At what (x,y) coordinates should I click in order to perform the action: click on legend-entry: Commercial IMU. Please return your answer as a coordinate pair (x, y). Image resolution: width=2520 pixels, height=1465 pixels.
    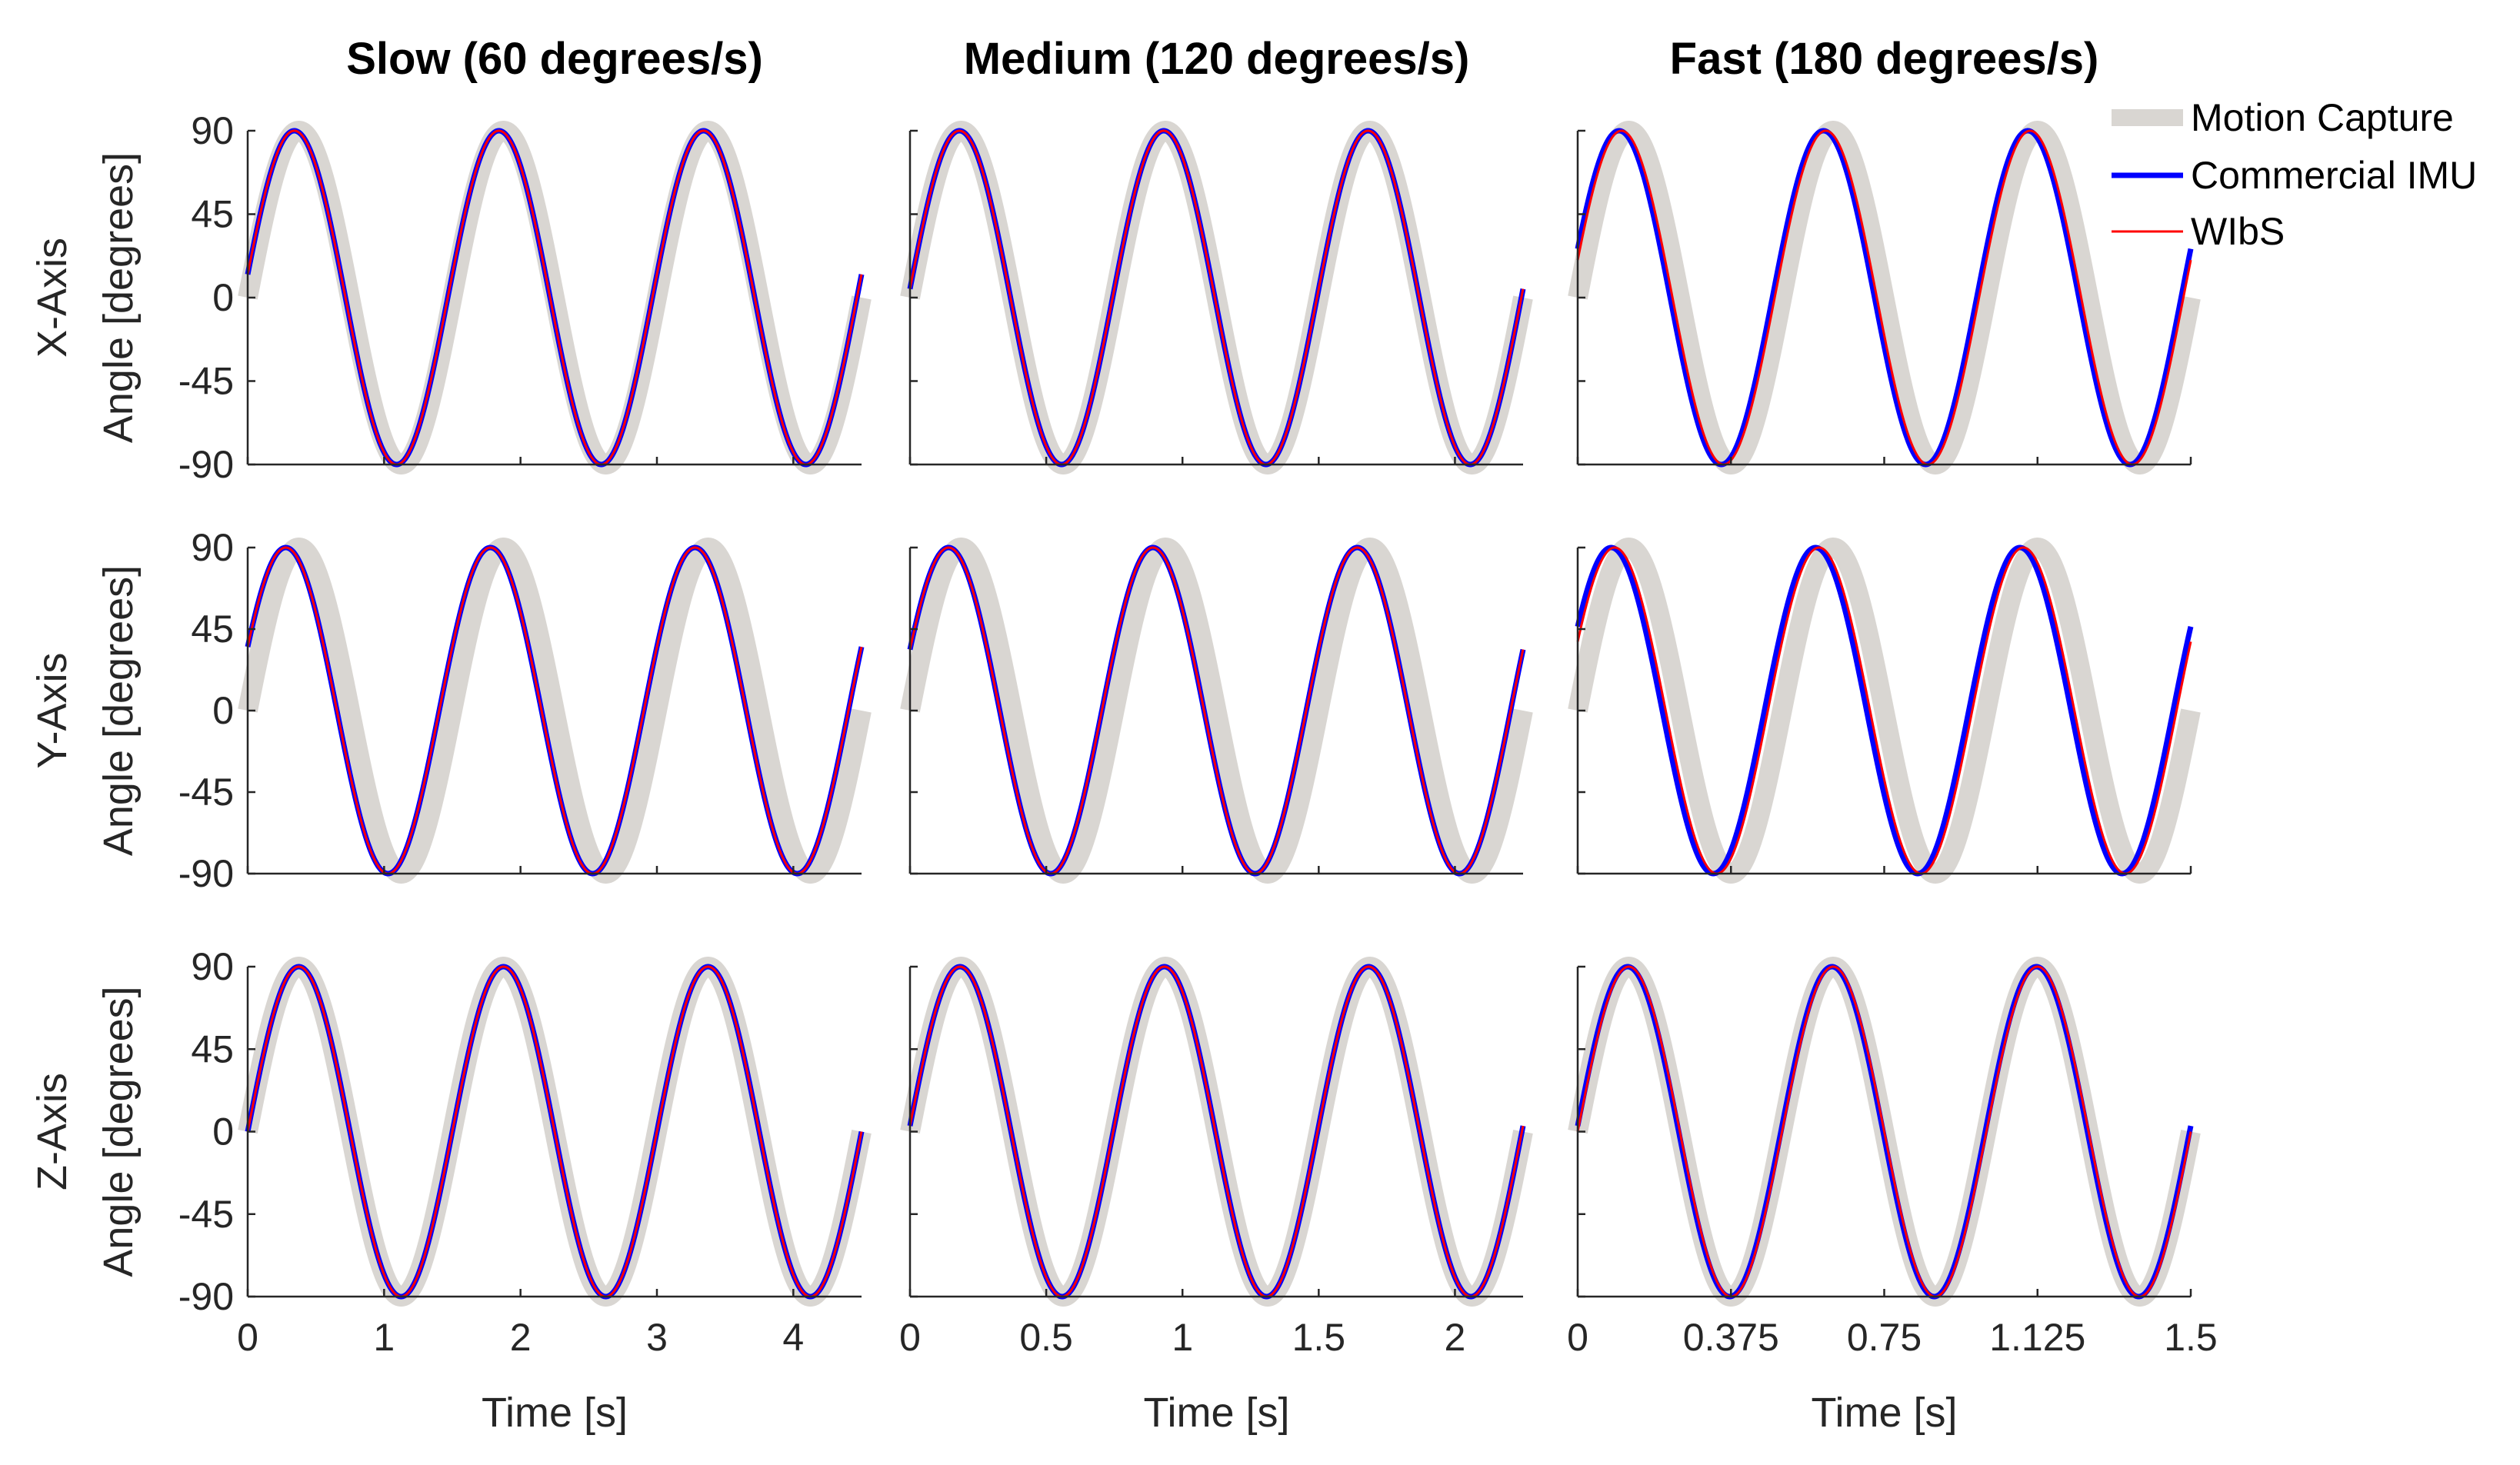
    Looking at the image, I should click on (2334, 175).